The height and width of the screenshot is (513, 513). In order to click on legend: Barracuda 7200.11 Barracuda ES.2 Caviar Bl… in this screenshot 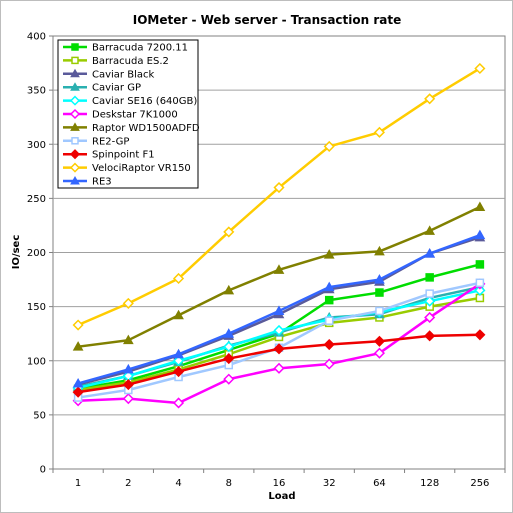, I will do `click(128, 114)`.